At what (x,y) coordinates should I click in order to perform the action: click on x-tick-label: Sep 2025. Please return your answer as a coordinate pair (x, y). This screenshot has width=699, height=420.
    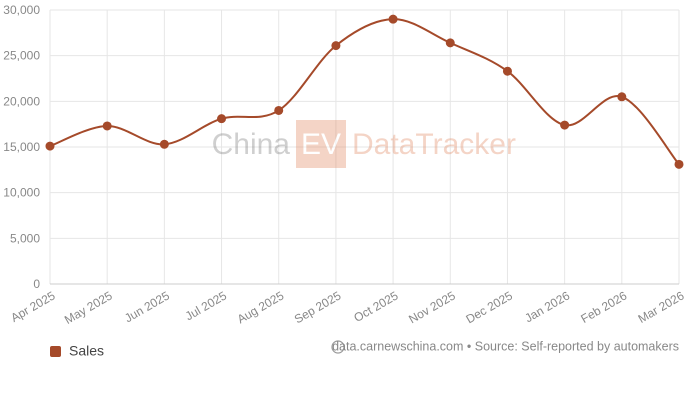
    Looking at the image, I should click on (318, 307).